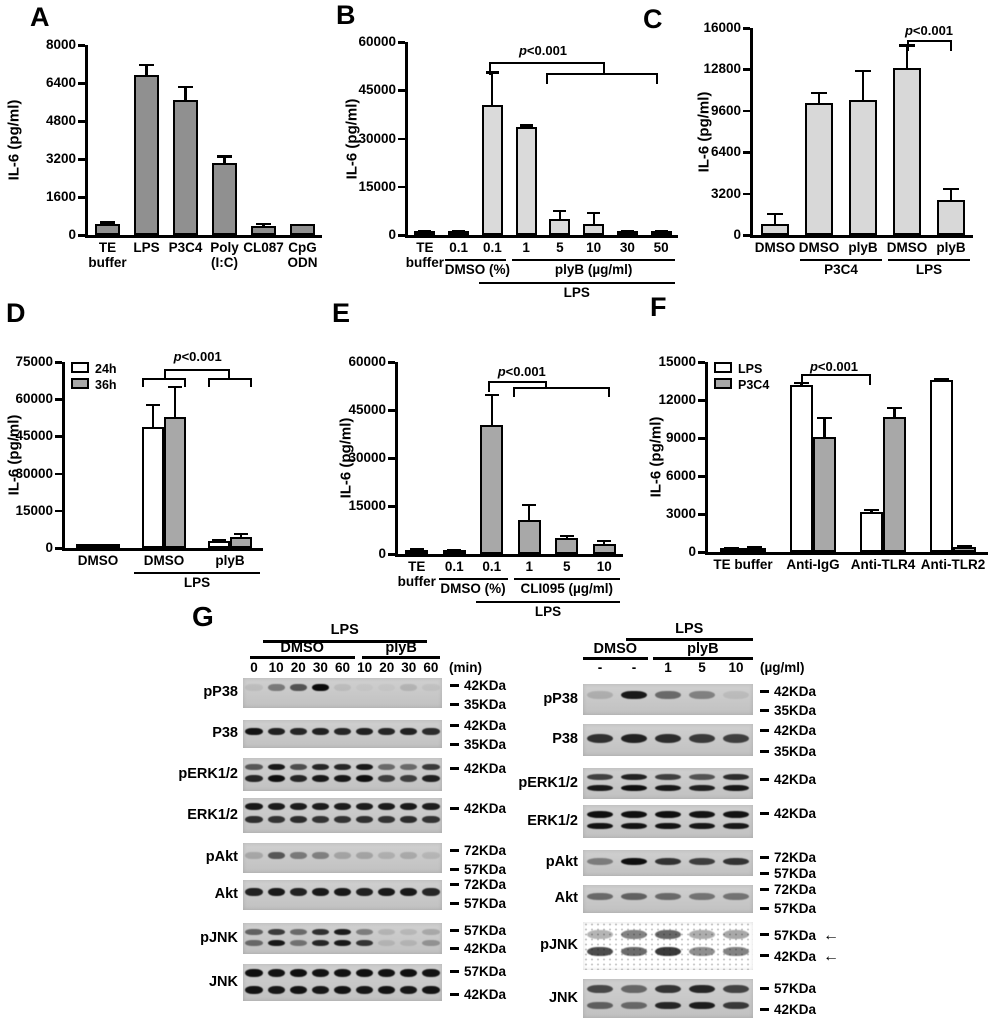 This screenshot has width=990, height=1024. What do you see at coordinates (722, 27) in the screenshot?
I see `y-axis-tick-label: 16000` at bounding box center [722, 27].